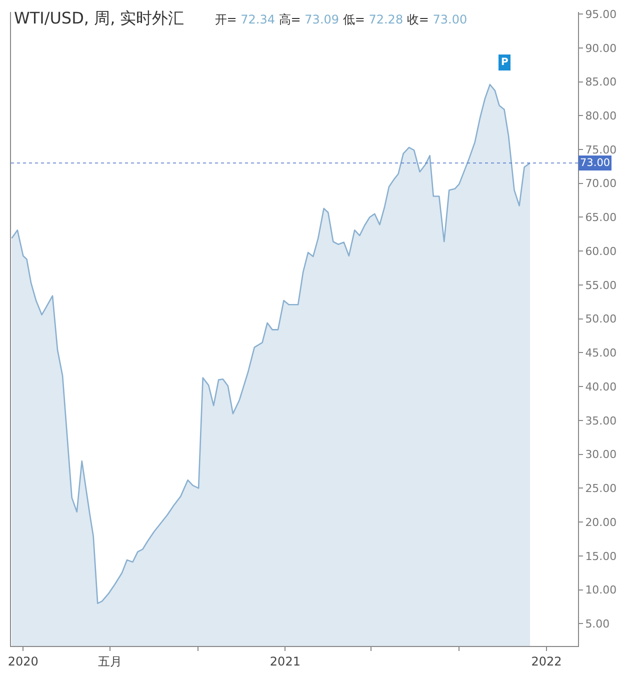 The image size is (625, 676). I want to click on y-tick-label: 65.00, so click(601, 217).